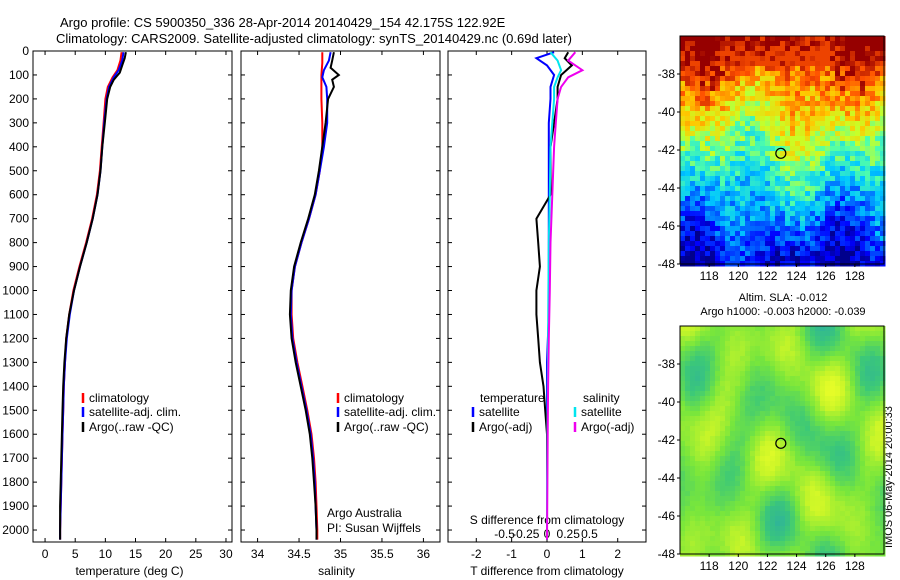 Image resolution: width=900 pixels, height=580 pixels. I want to click on y-tick-label: 800, so click(19, 243).